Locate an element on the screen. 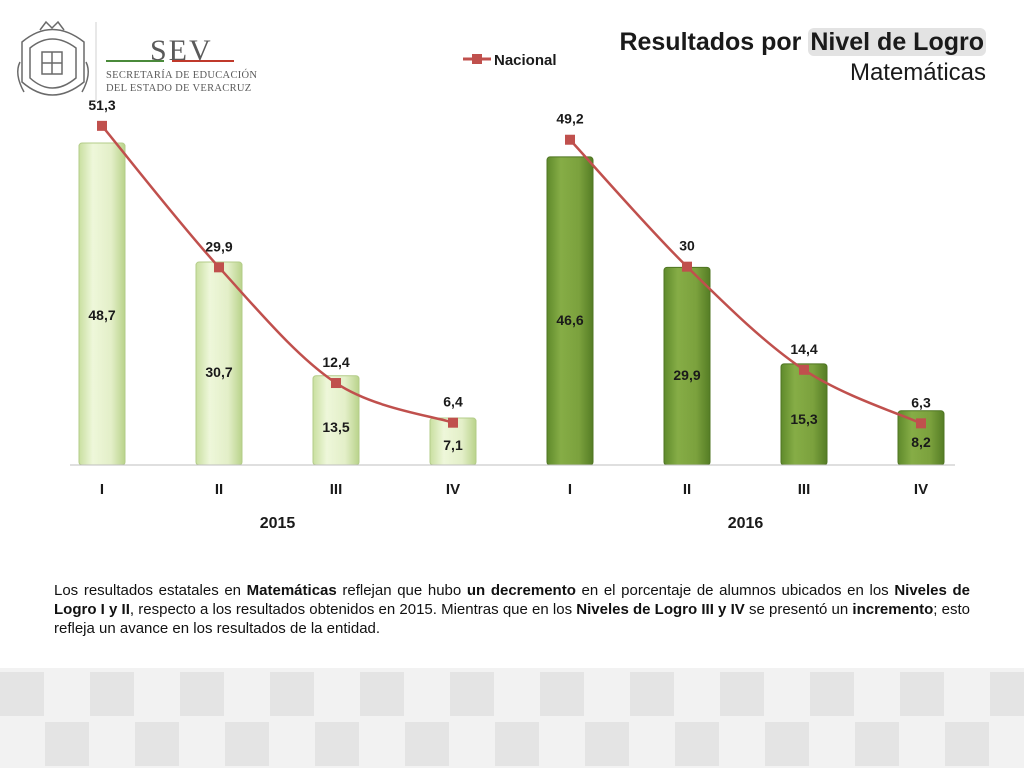 The height and width of the screenshot is (768, 1024). footer-pattern is located at coordinates (512, 718).